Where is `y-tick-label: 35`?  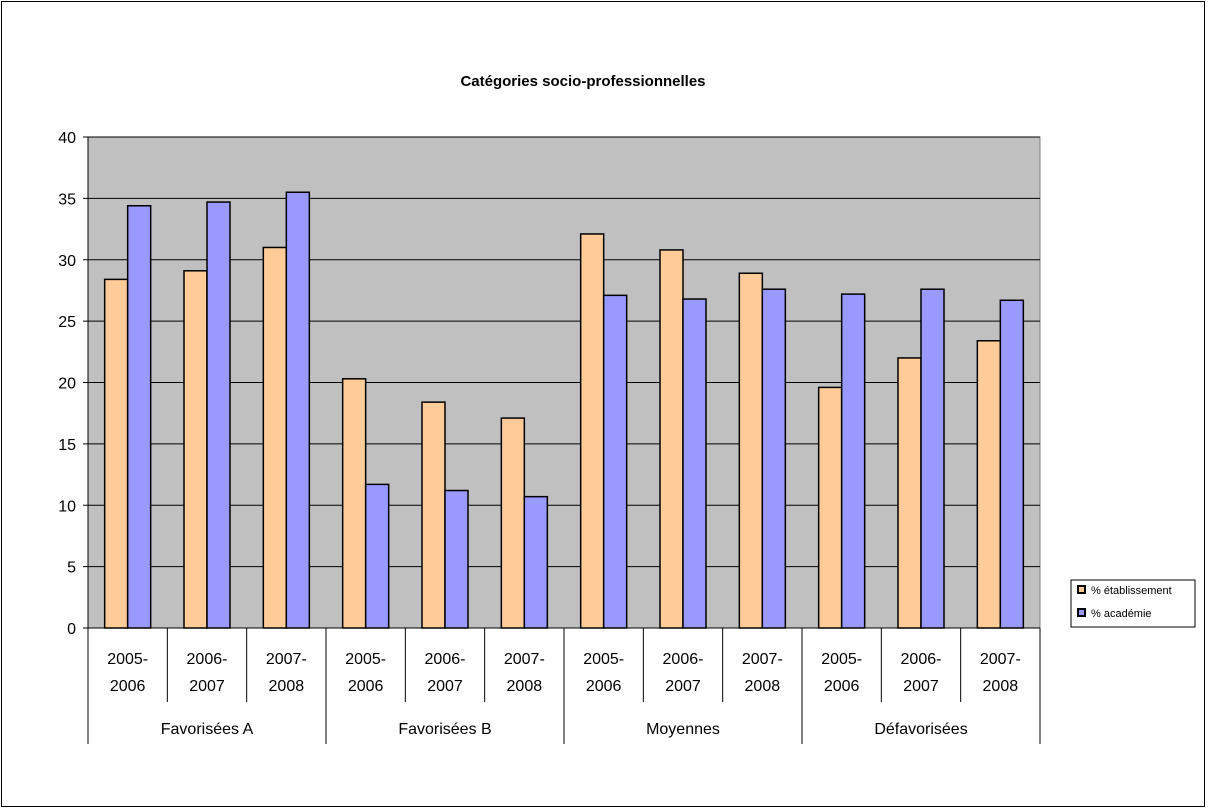 y-tick-label: 35 is located at coordinates (67, 199).